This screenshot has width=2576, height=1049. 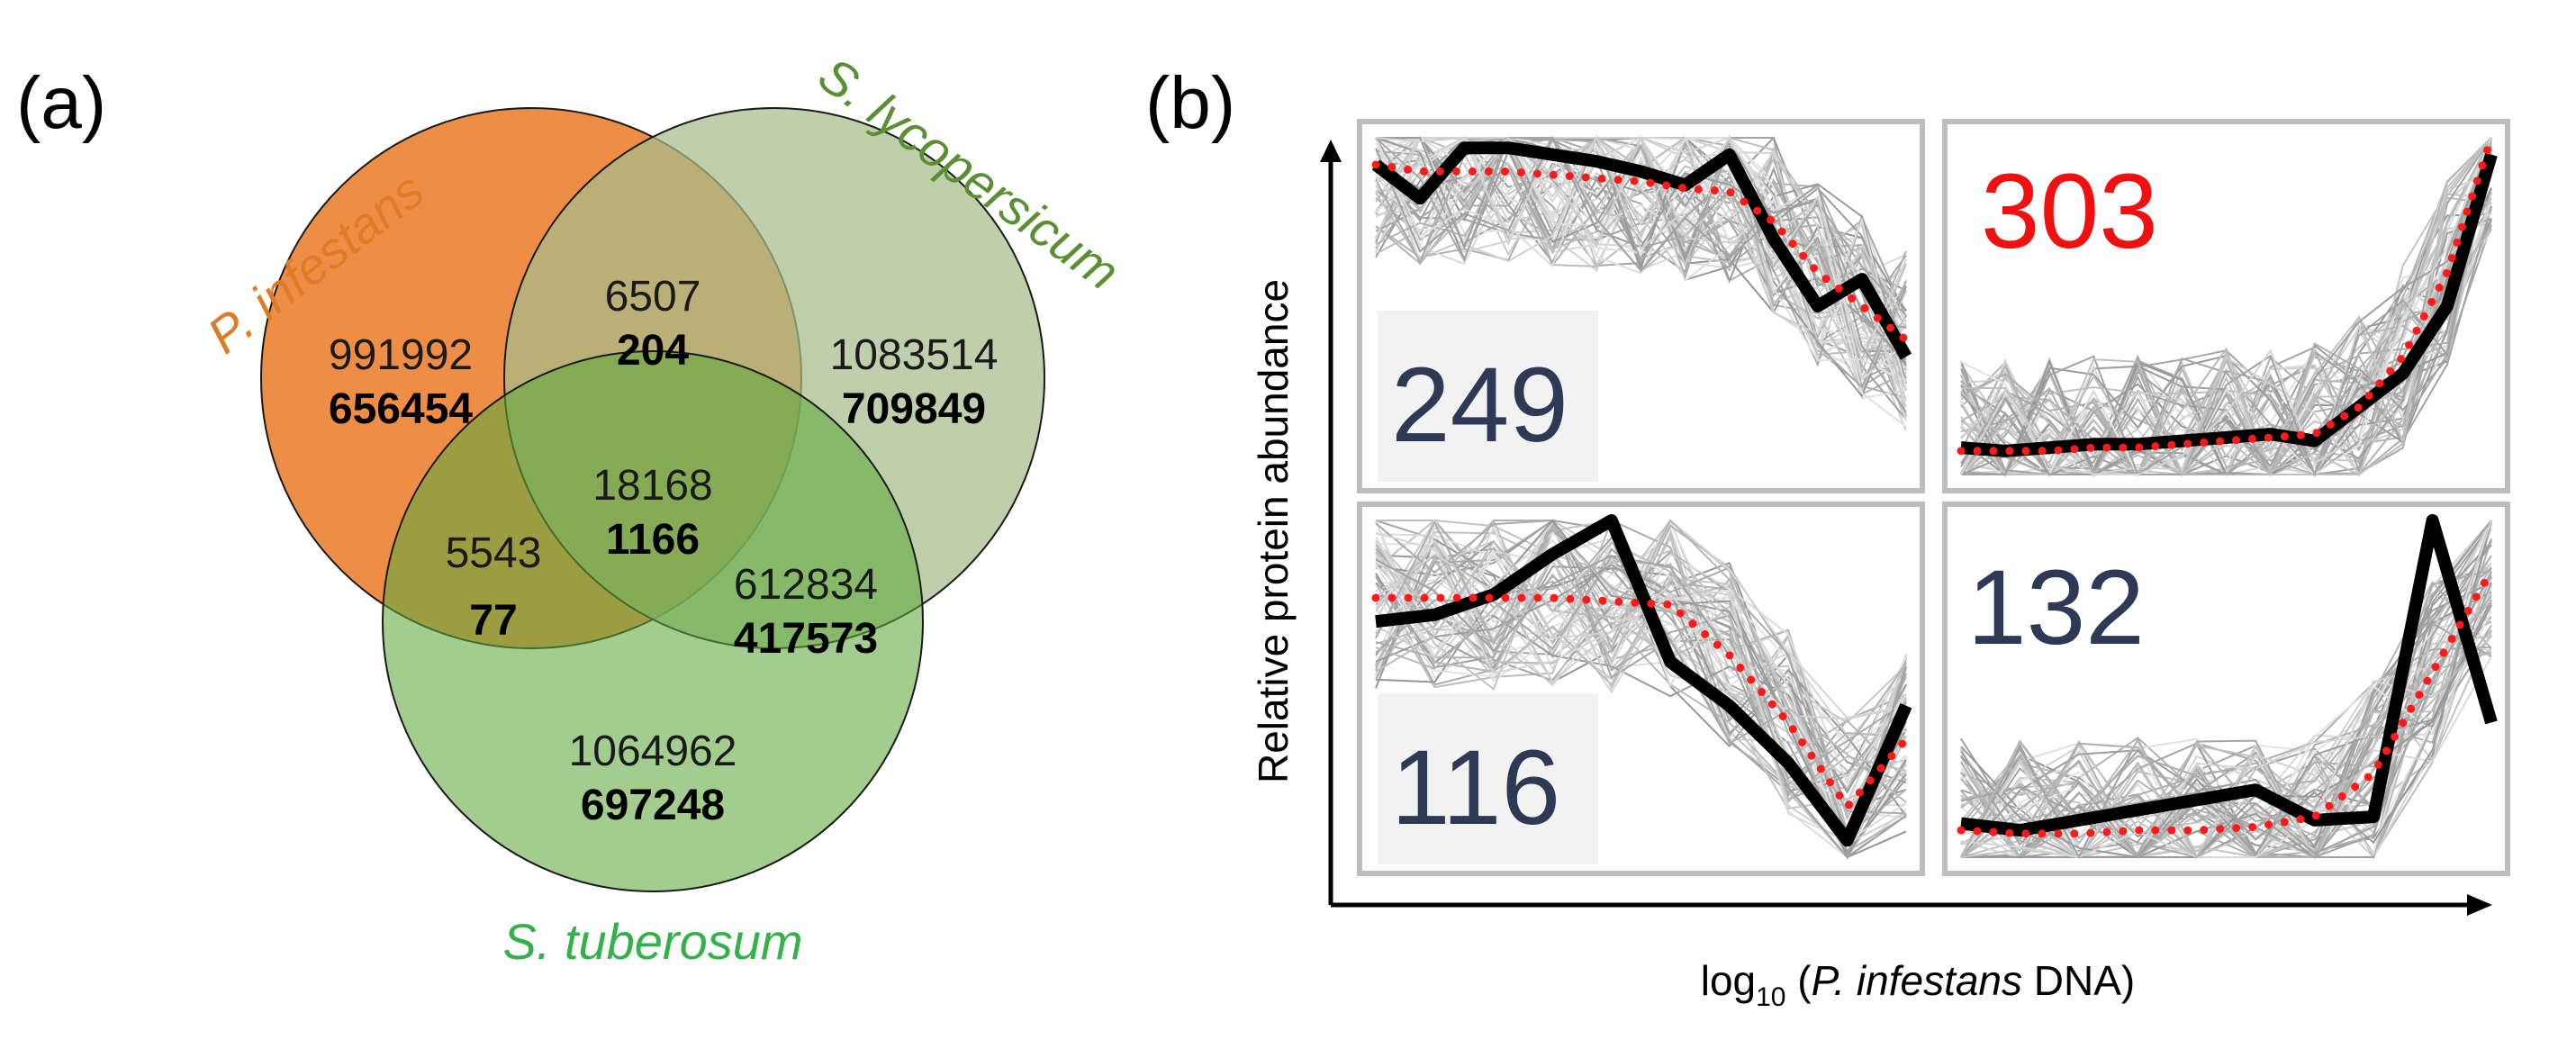 What do you see at coordinates (2056, 607) in the screenshot?
I see `cluster-3-count: 132` at bounding box center [2056, 607].